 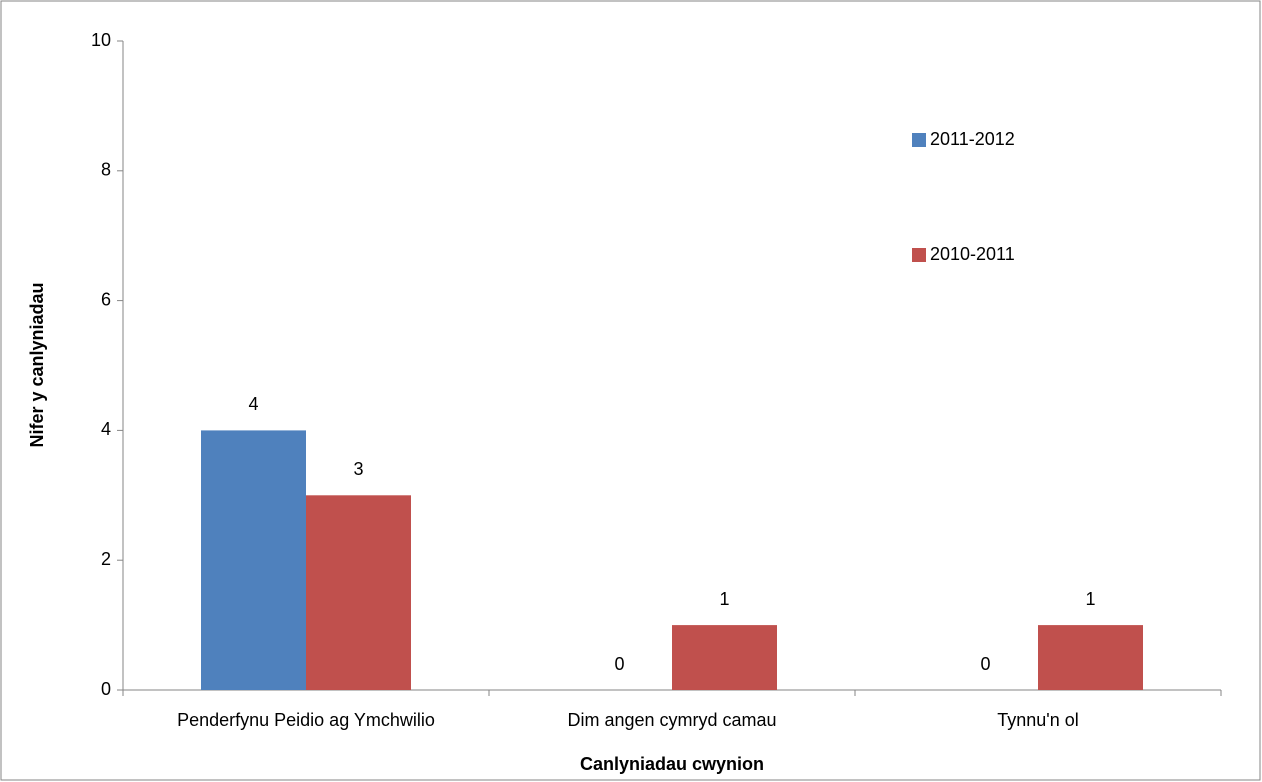 I want to click on y-tick-label: 6, so click(x=106, y=299).